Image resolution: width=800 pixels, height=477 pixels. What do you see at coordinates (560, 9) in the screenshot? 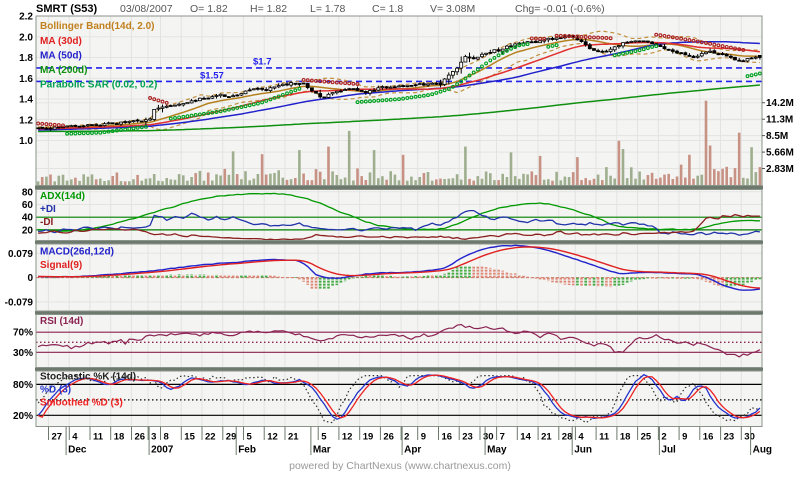
I see `svg-text: Chg= -0.01 (-0.6%)` at bounding box center [560, 9].